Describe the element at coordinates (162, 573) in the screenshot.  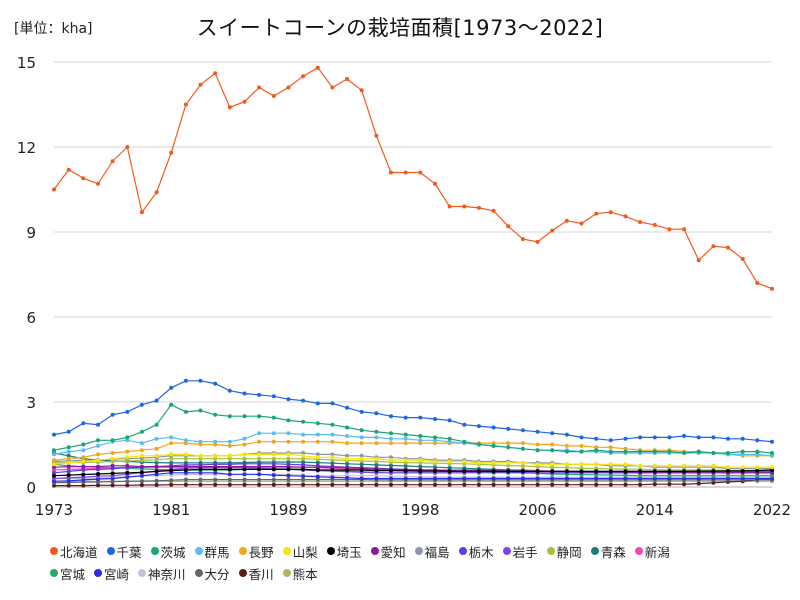
I see `legend-item: 神奈川` at that location.